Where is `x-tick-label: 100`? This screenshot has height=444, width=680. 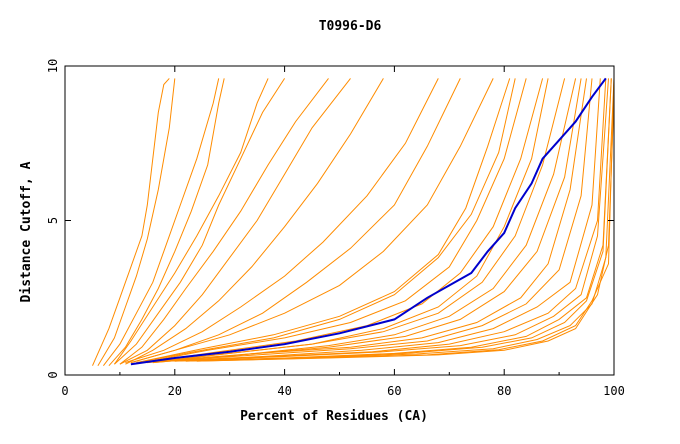
x-tick-label: 100 is located at coordinates (614, 391).